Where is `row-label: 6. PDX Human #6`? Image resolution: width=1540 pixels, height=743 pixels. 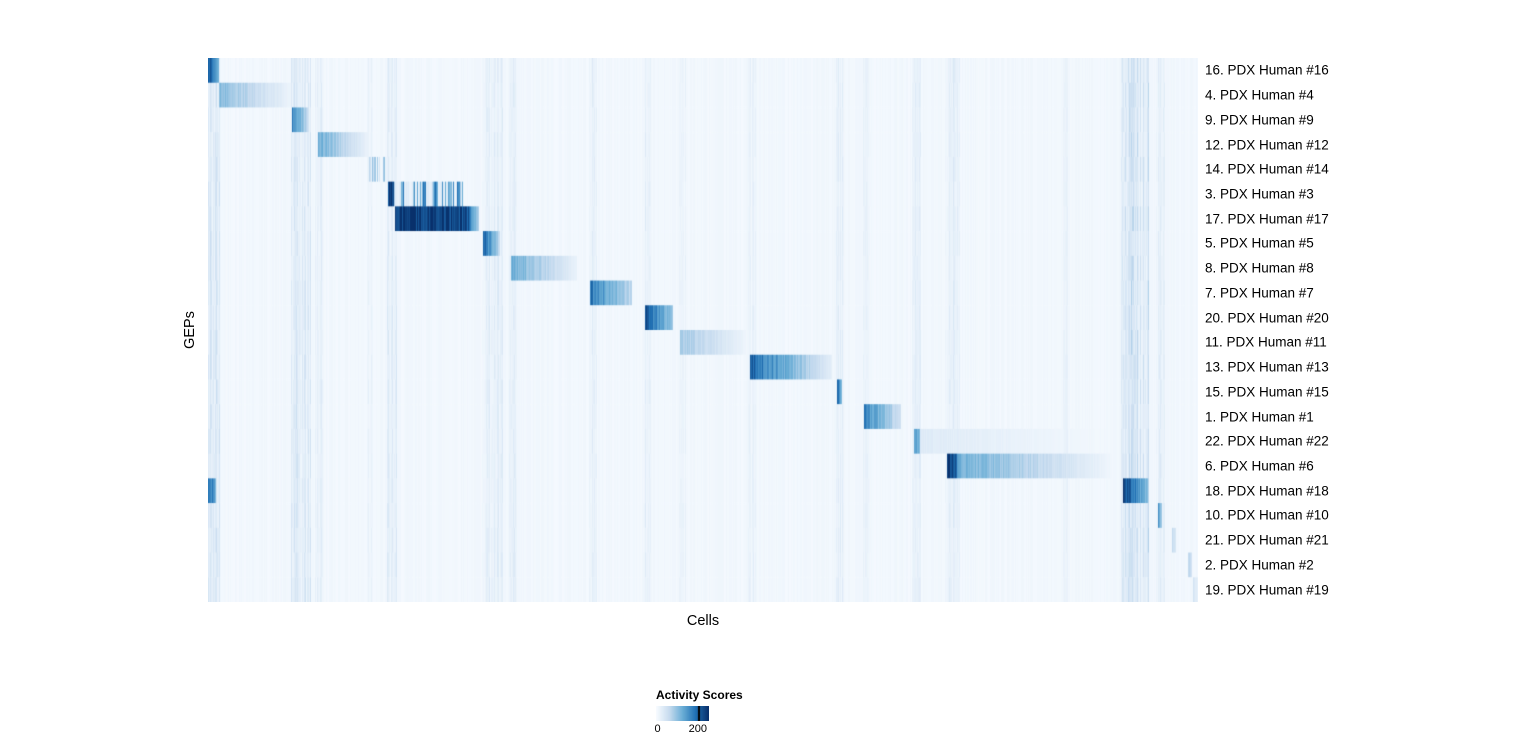
row-label: 6. PDX Human #6 is located at coordinates (1259, 466).